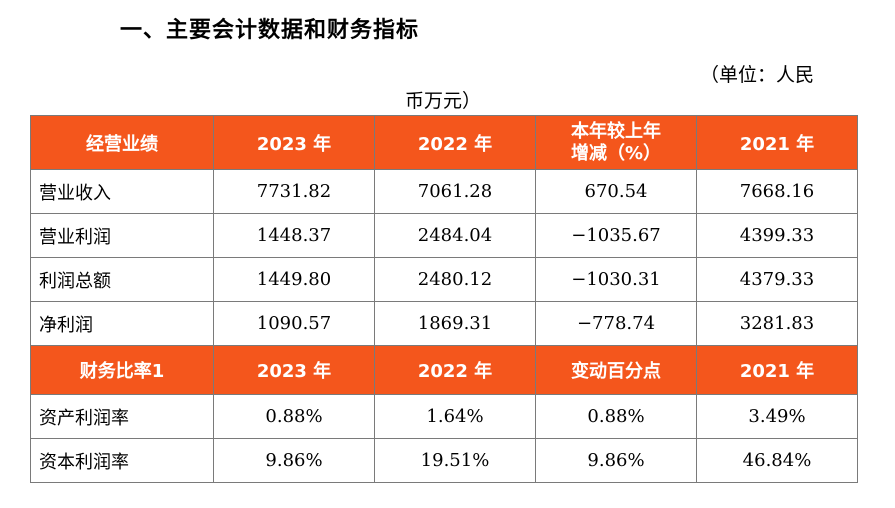 Image resolution: width=895 pixels, height=508 pixels. Describe the element at coordinates (777, 235) in the screenshot. I see `cell-2021: 4399.33` at that location.